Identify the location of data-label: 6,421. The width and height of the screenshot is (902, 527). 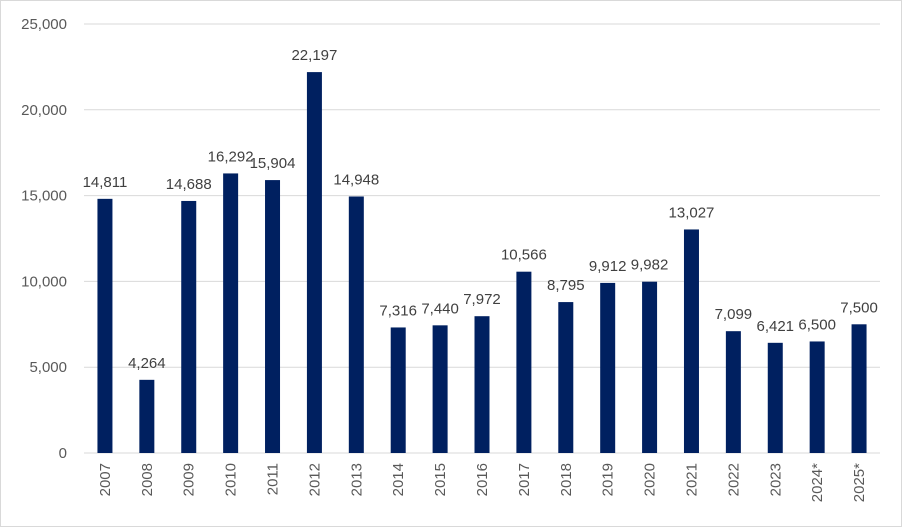
(775, 326).